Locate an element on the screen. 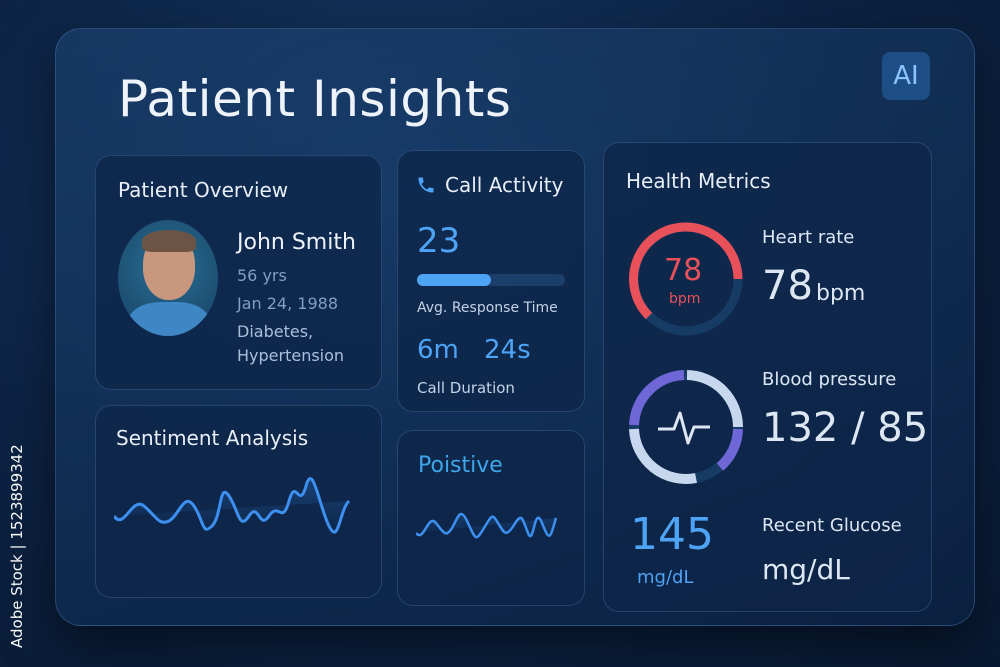 This screenshot has height=667, width=1000. blood-pressure-value: 132 / 85 is located at coordinates (845, 428).